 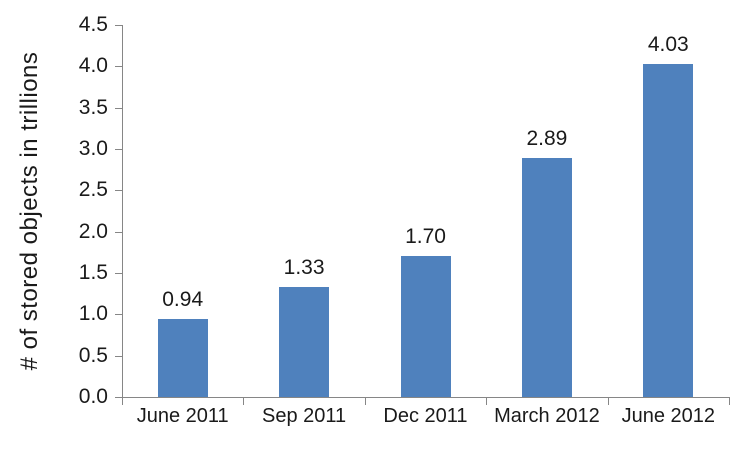 What do you see at coordinates (425, 416) in the screenshot?
I see `x-category-label: Dec 2011` at bounding box center [425, 416].